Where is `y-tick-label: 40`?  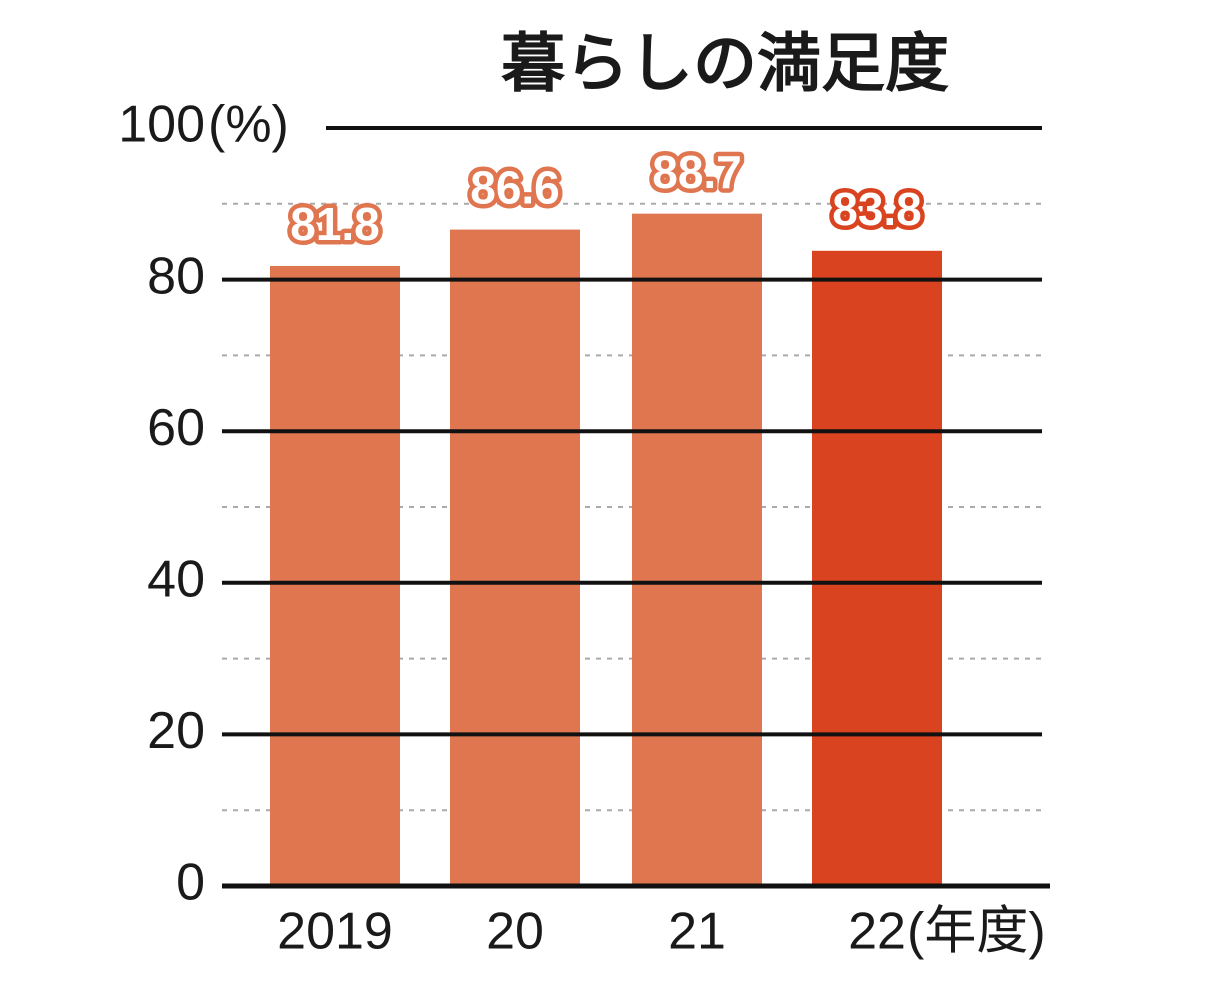
y-tick-label: 40 is located at coordinates (176, 580).